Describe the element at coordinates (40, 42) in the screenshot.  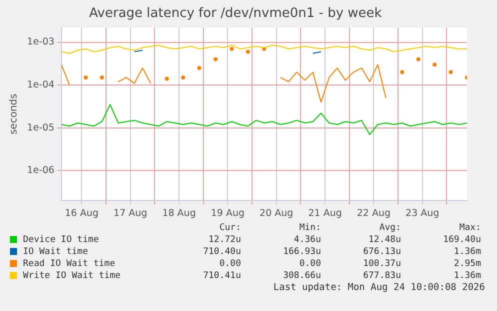
I see `y-tick-label: 1e-03` at that location.